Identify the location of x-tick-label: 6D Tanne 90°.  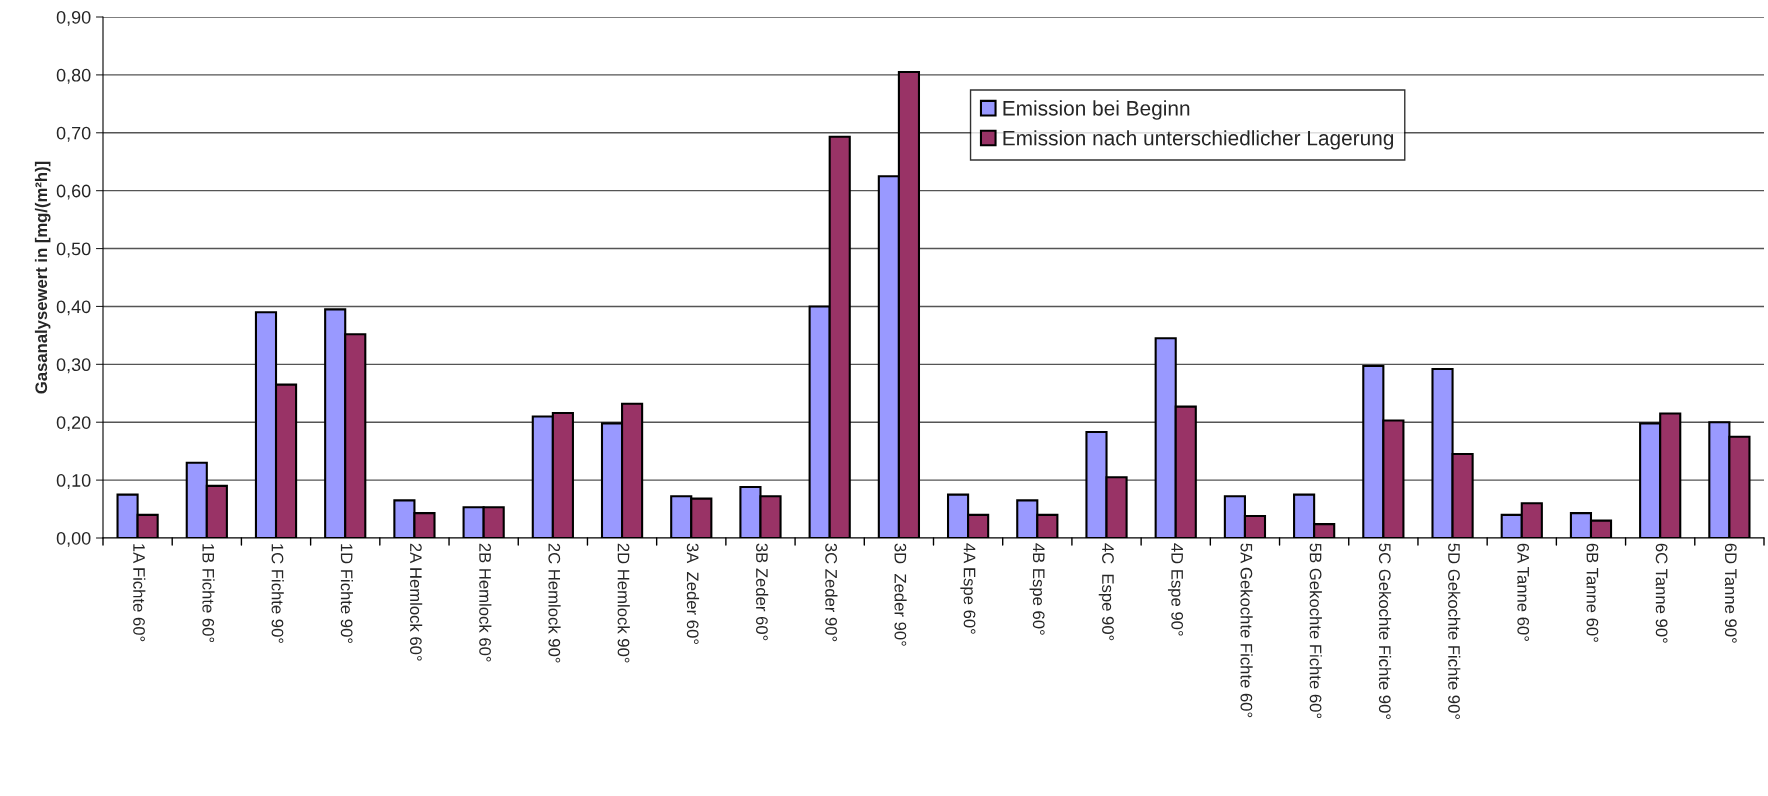
(1730, 593).